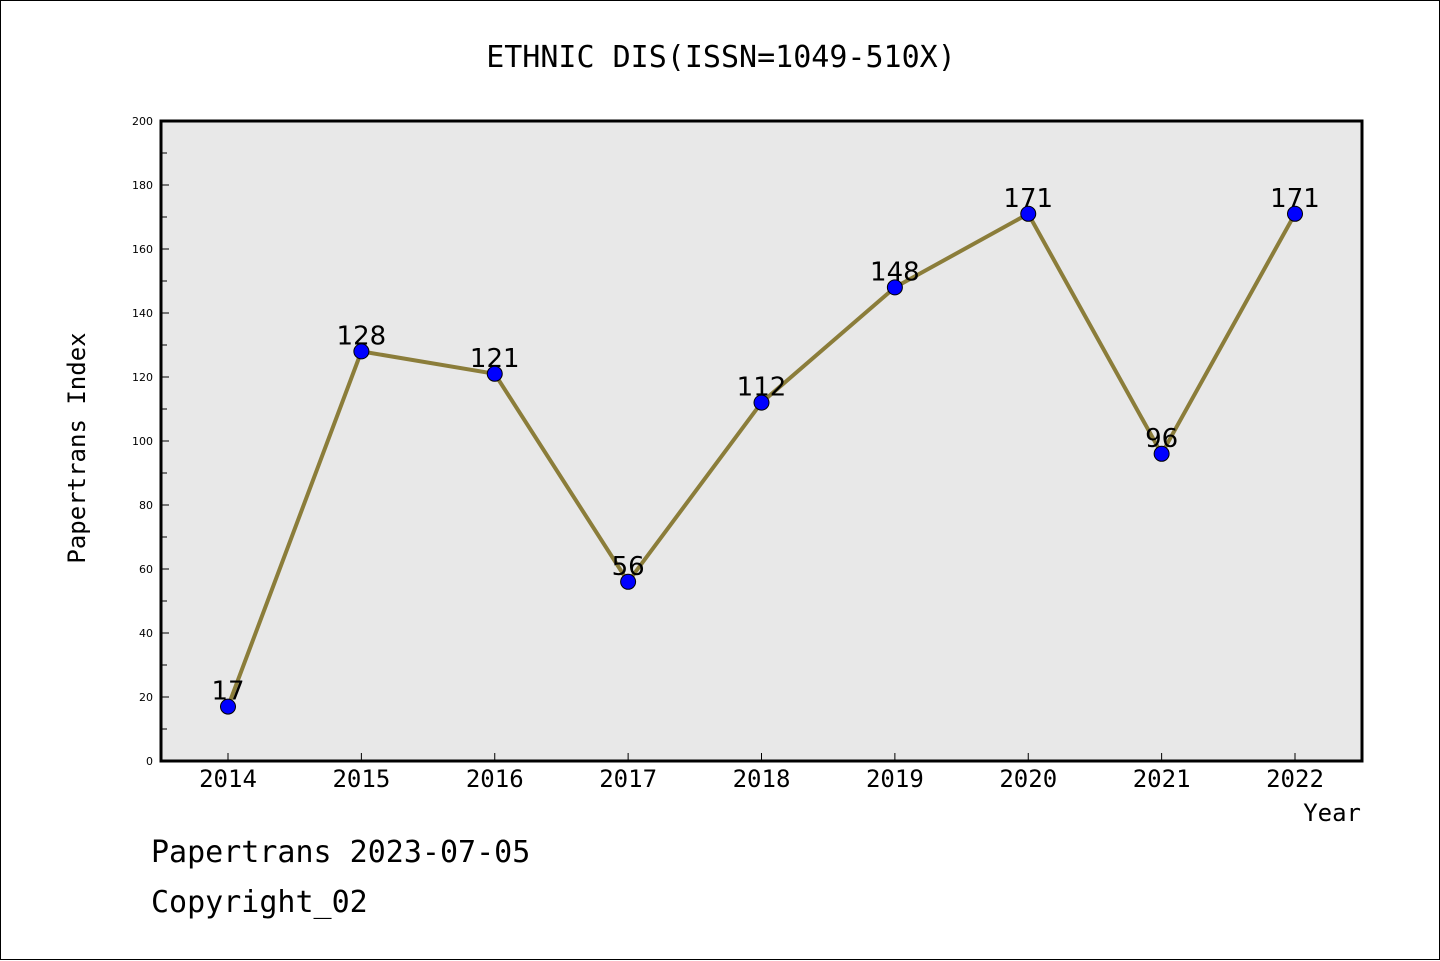  Describe the element at coordinates (77, 447) in the screenshot. I see `y-axis-label: Papertrans Index` at that location.